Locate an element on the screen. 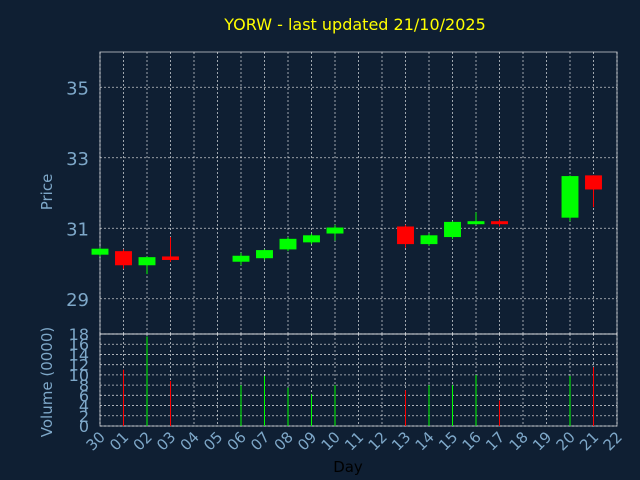 The height and width of the screenshot is (480, 640). price-axis-label: Price is located at coordinates (47, 192).